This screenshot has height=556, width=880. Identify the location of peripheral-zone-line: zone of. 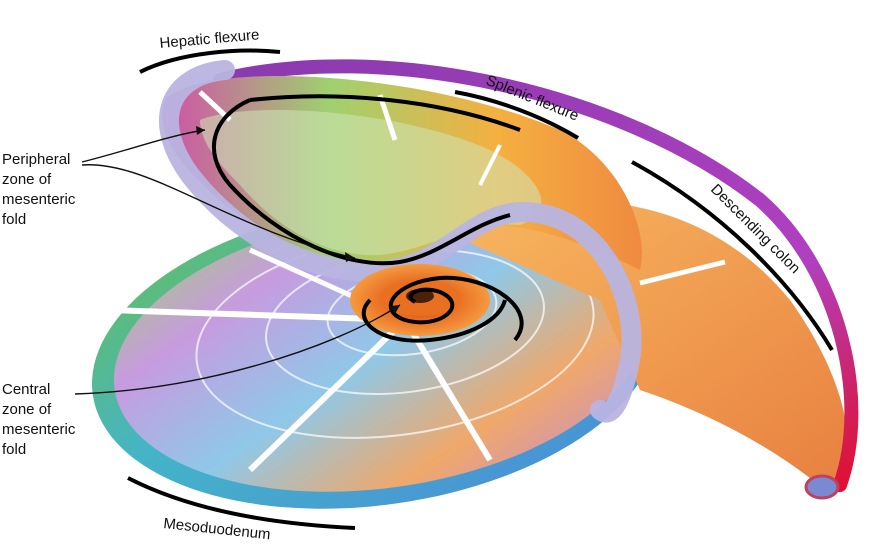
(27, 179).